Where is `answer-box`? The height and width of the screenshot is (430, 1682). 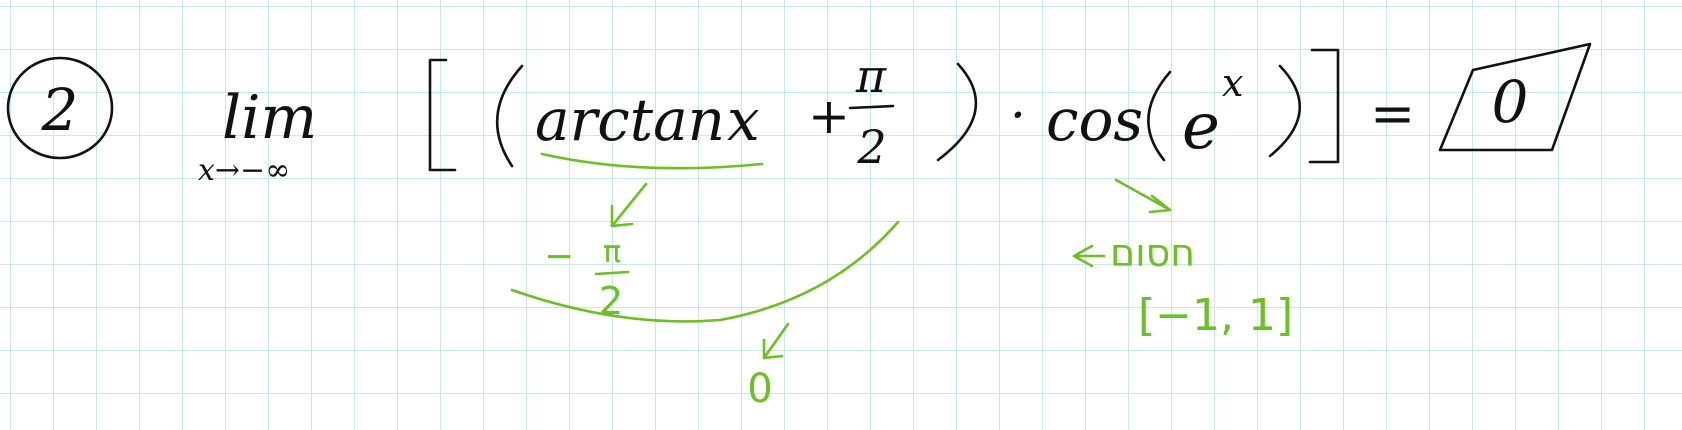 answer-box is located at coordinates (1515, 97).